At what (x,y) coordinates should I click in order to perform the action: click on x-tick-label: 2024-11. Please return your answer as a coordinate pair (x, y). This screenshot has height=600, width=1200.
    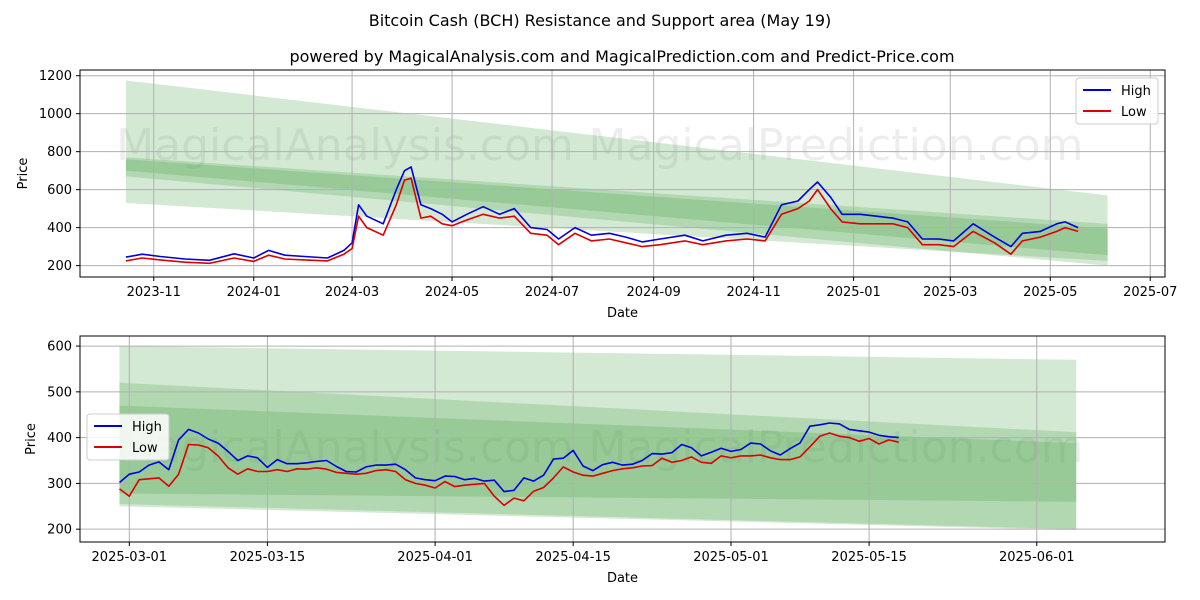
    Looking at the image, I should click on (753, 292).